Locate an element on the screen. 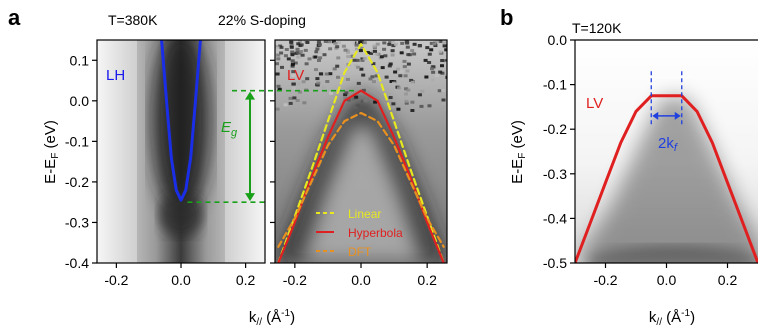  panel-a-ylabel: E-EF (eV) is located at coordinates (51, 152).